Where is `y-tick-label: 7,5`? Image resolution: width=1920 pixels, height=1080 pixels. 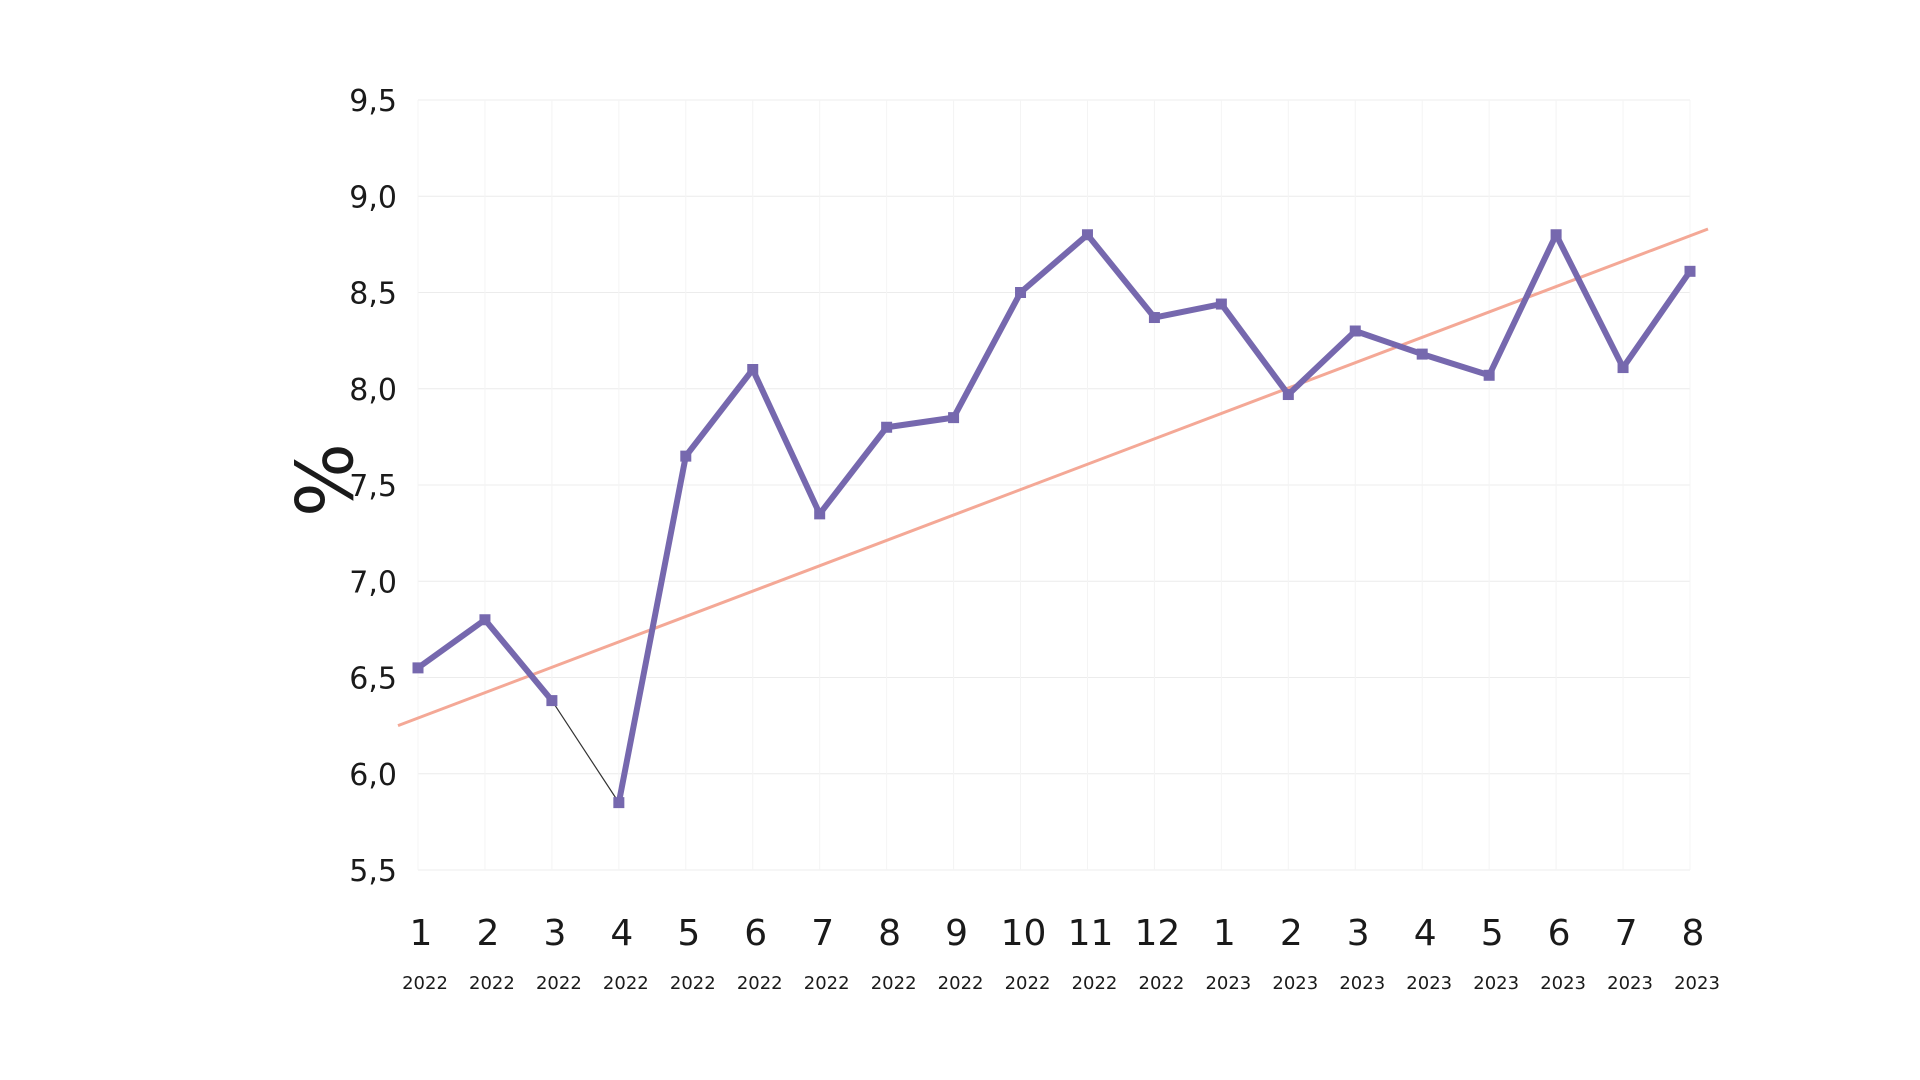 y-tick-label: 7,5 is located at coordinates (373, 486).